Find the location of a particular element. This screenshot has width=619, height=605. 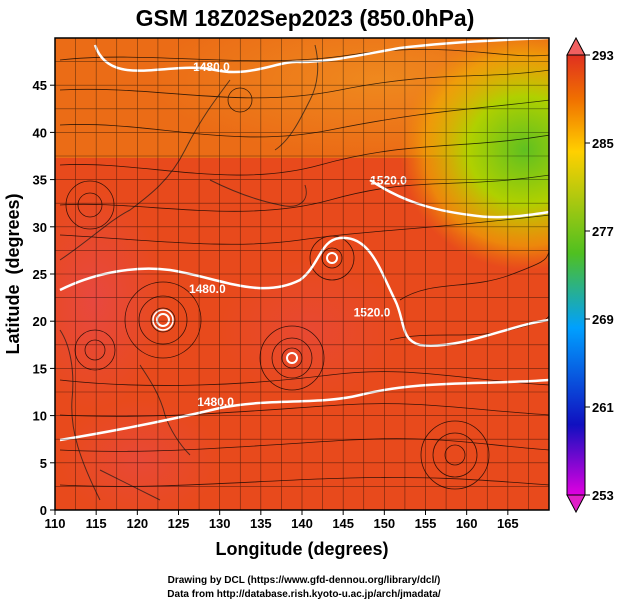

y-tick-label: 15 is located at coordinates (40, 368).